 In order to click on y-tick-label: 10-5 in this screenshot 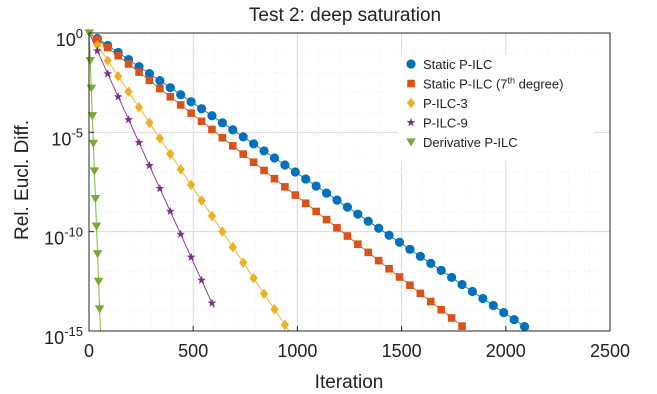, I will do `click(67, 137)`.